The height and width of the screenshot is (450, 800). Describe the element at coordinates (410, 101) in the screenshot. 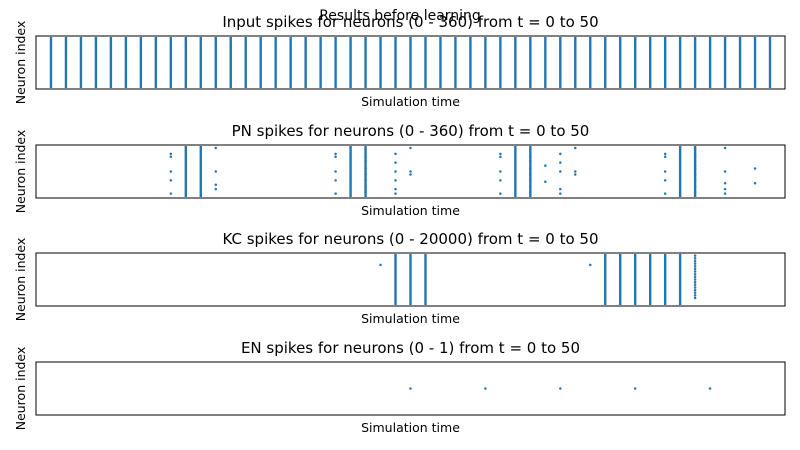

I see `input-x-axis-label: Simulation time` at that location.